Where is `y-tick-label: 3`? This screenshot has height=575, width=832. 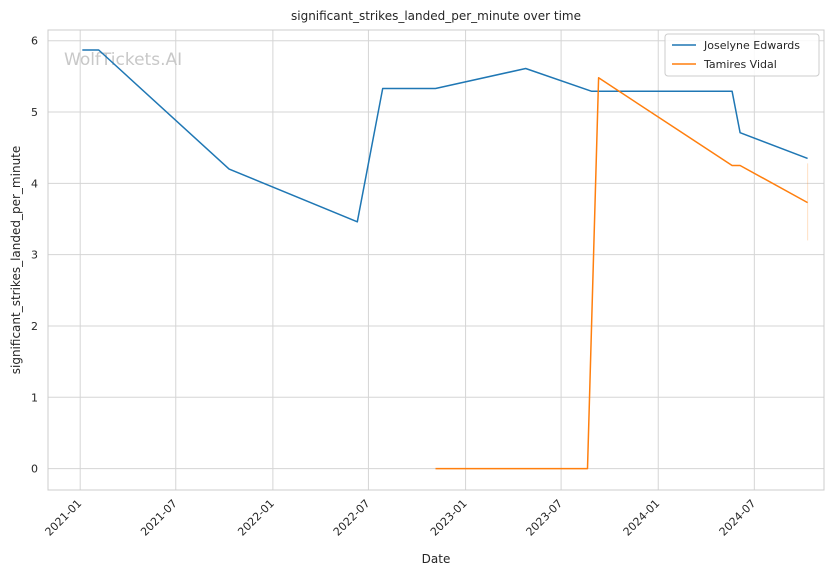
y-tick-label: 3 is located at coordinates (34, 255).